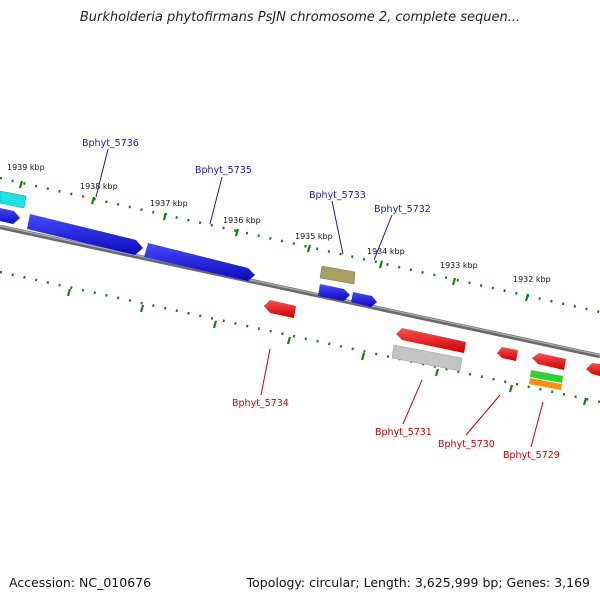 This screenshot has height=600, width=600. I want to click on gene-label: Bphyt_5733, so click(337, 195).